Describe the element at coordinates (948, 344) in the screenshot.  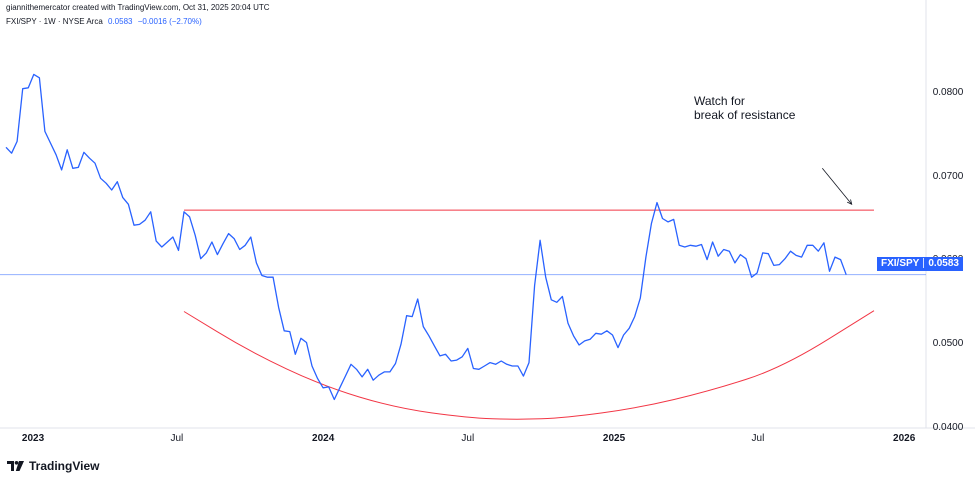
I see `y-tick-label: 0.0500` at that location.